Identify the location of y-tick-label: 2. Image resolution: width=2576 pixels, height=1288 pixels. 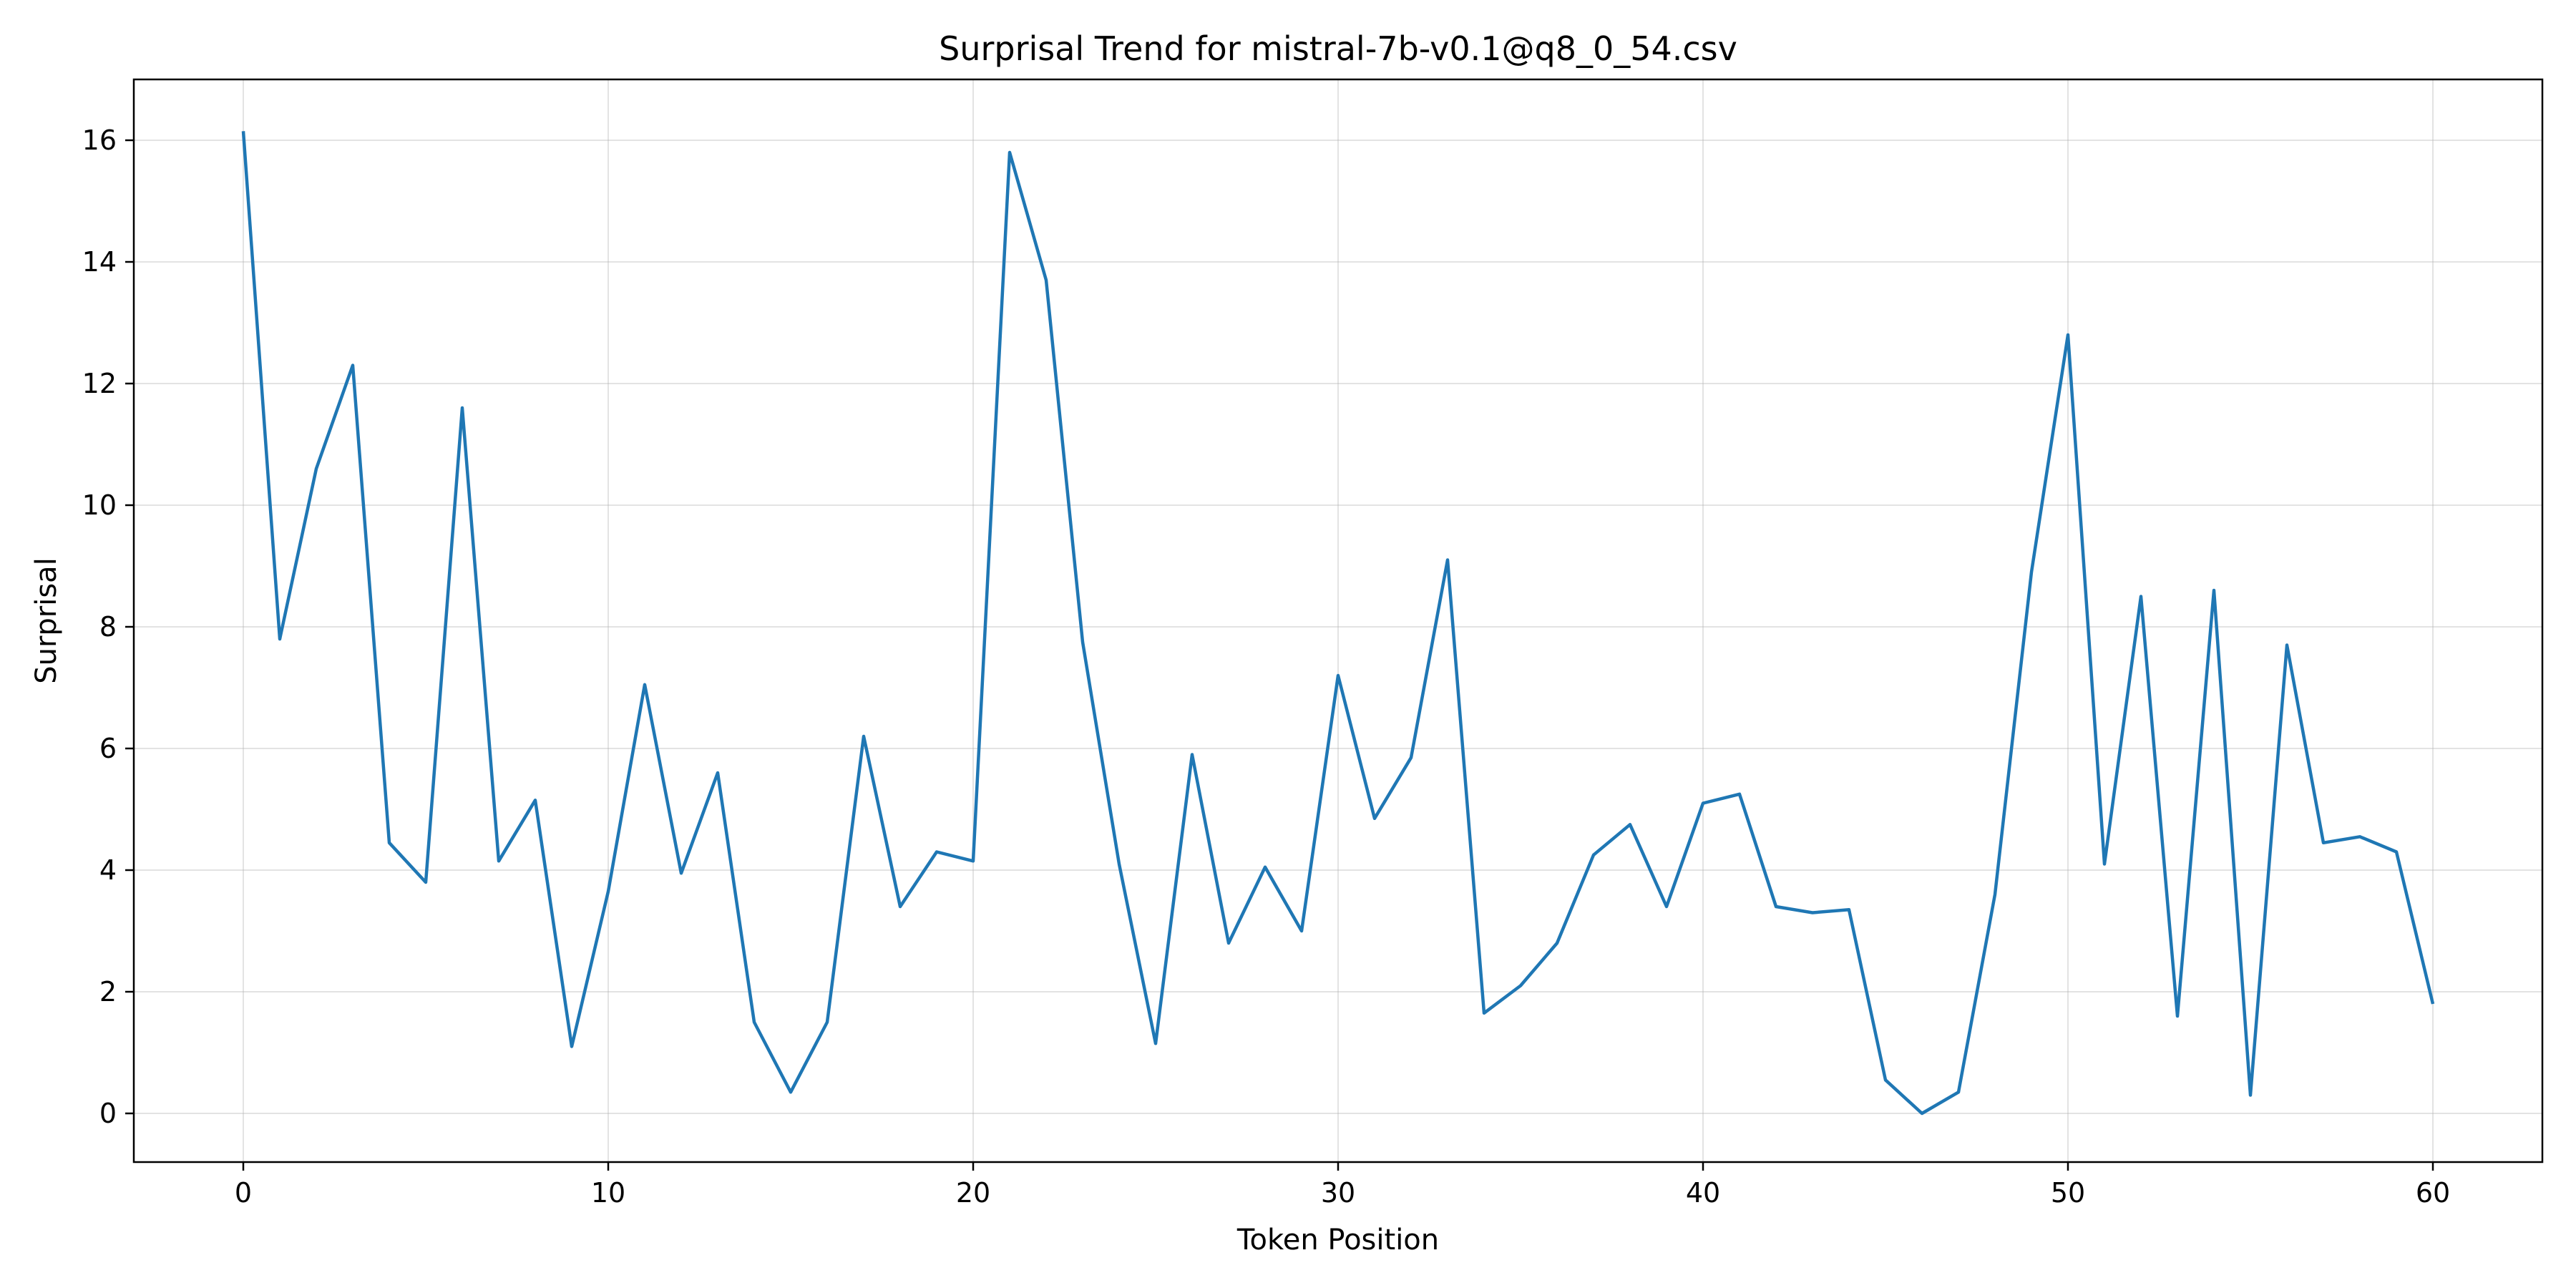
(108, 992).